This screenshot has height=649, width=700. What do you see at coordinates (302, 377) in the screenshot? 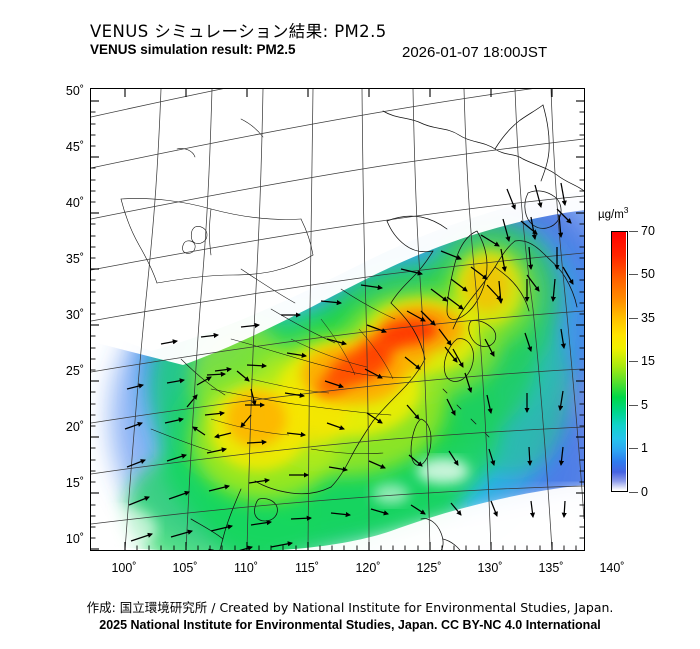
I see `inland-borders` at bounding box center [302, 377].